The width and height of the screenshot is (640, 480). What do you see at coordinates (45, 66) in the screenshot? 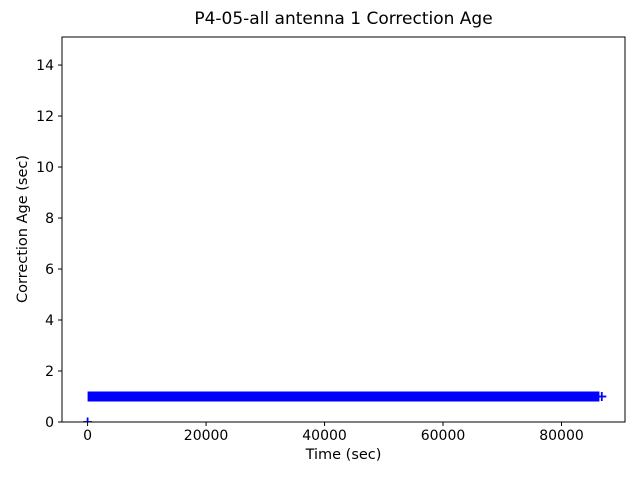
I see `svg-text: 14` at bounding box center [45, 66].